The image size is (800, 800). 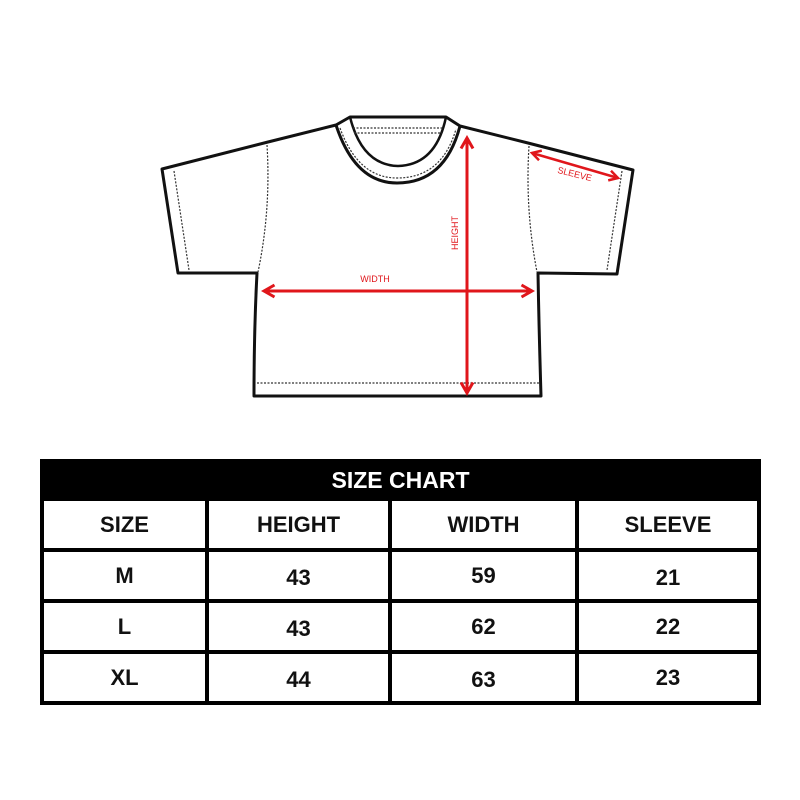 I want to click on row-l-height: 43, so click(x=298, y=626).